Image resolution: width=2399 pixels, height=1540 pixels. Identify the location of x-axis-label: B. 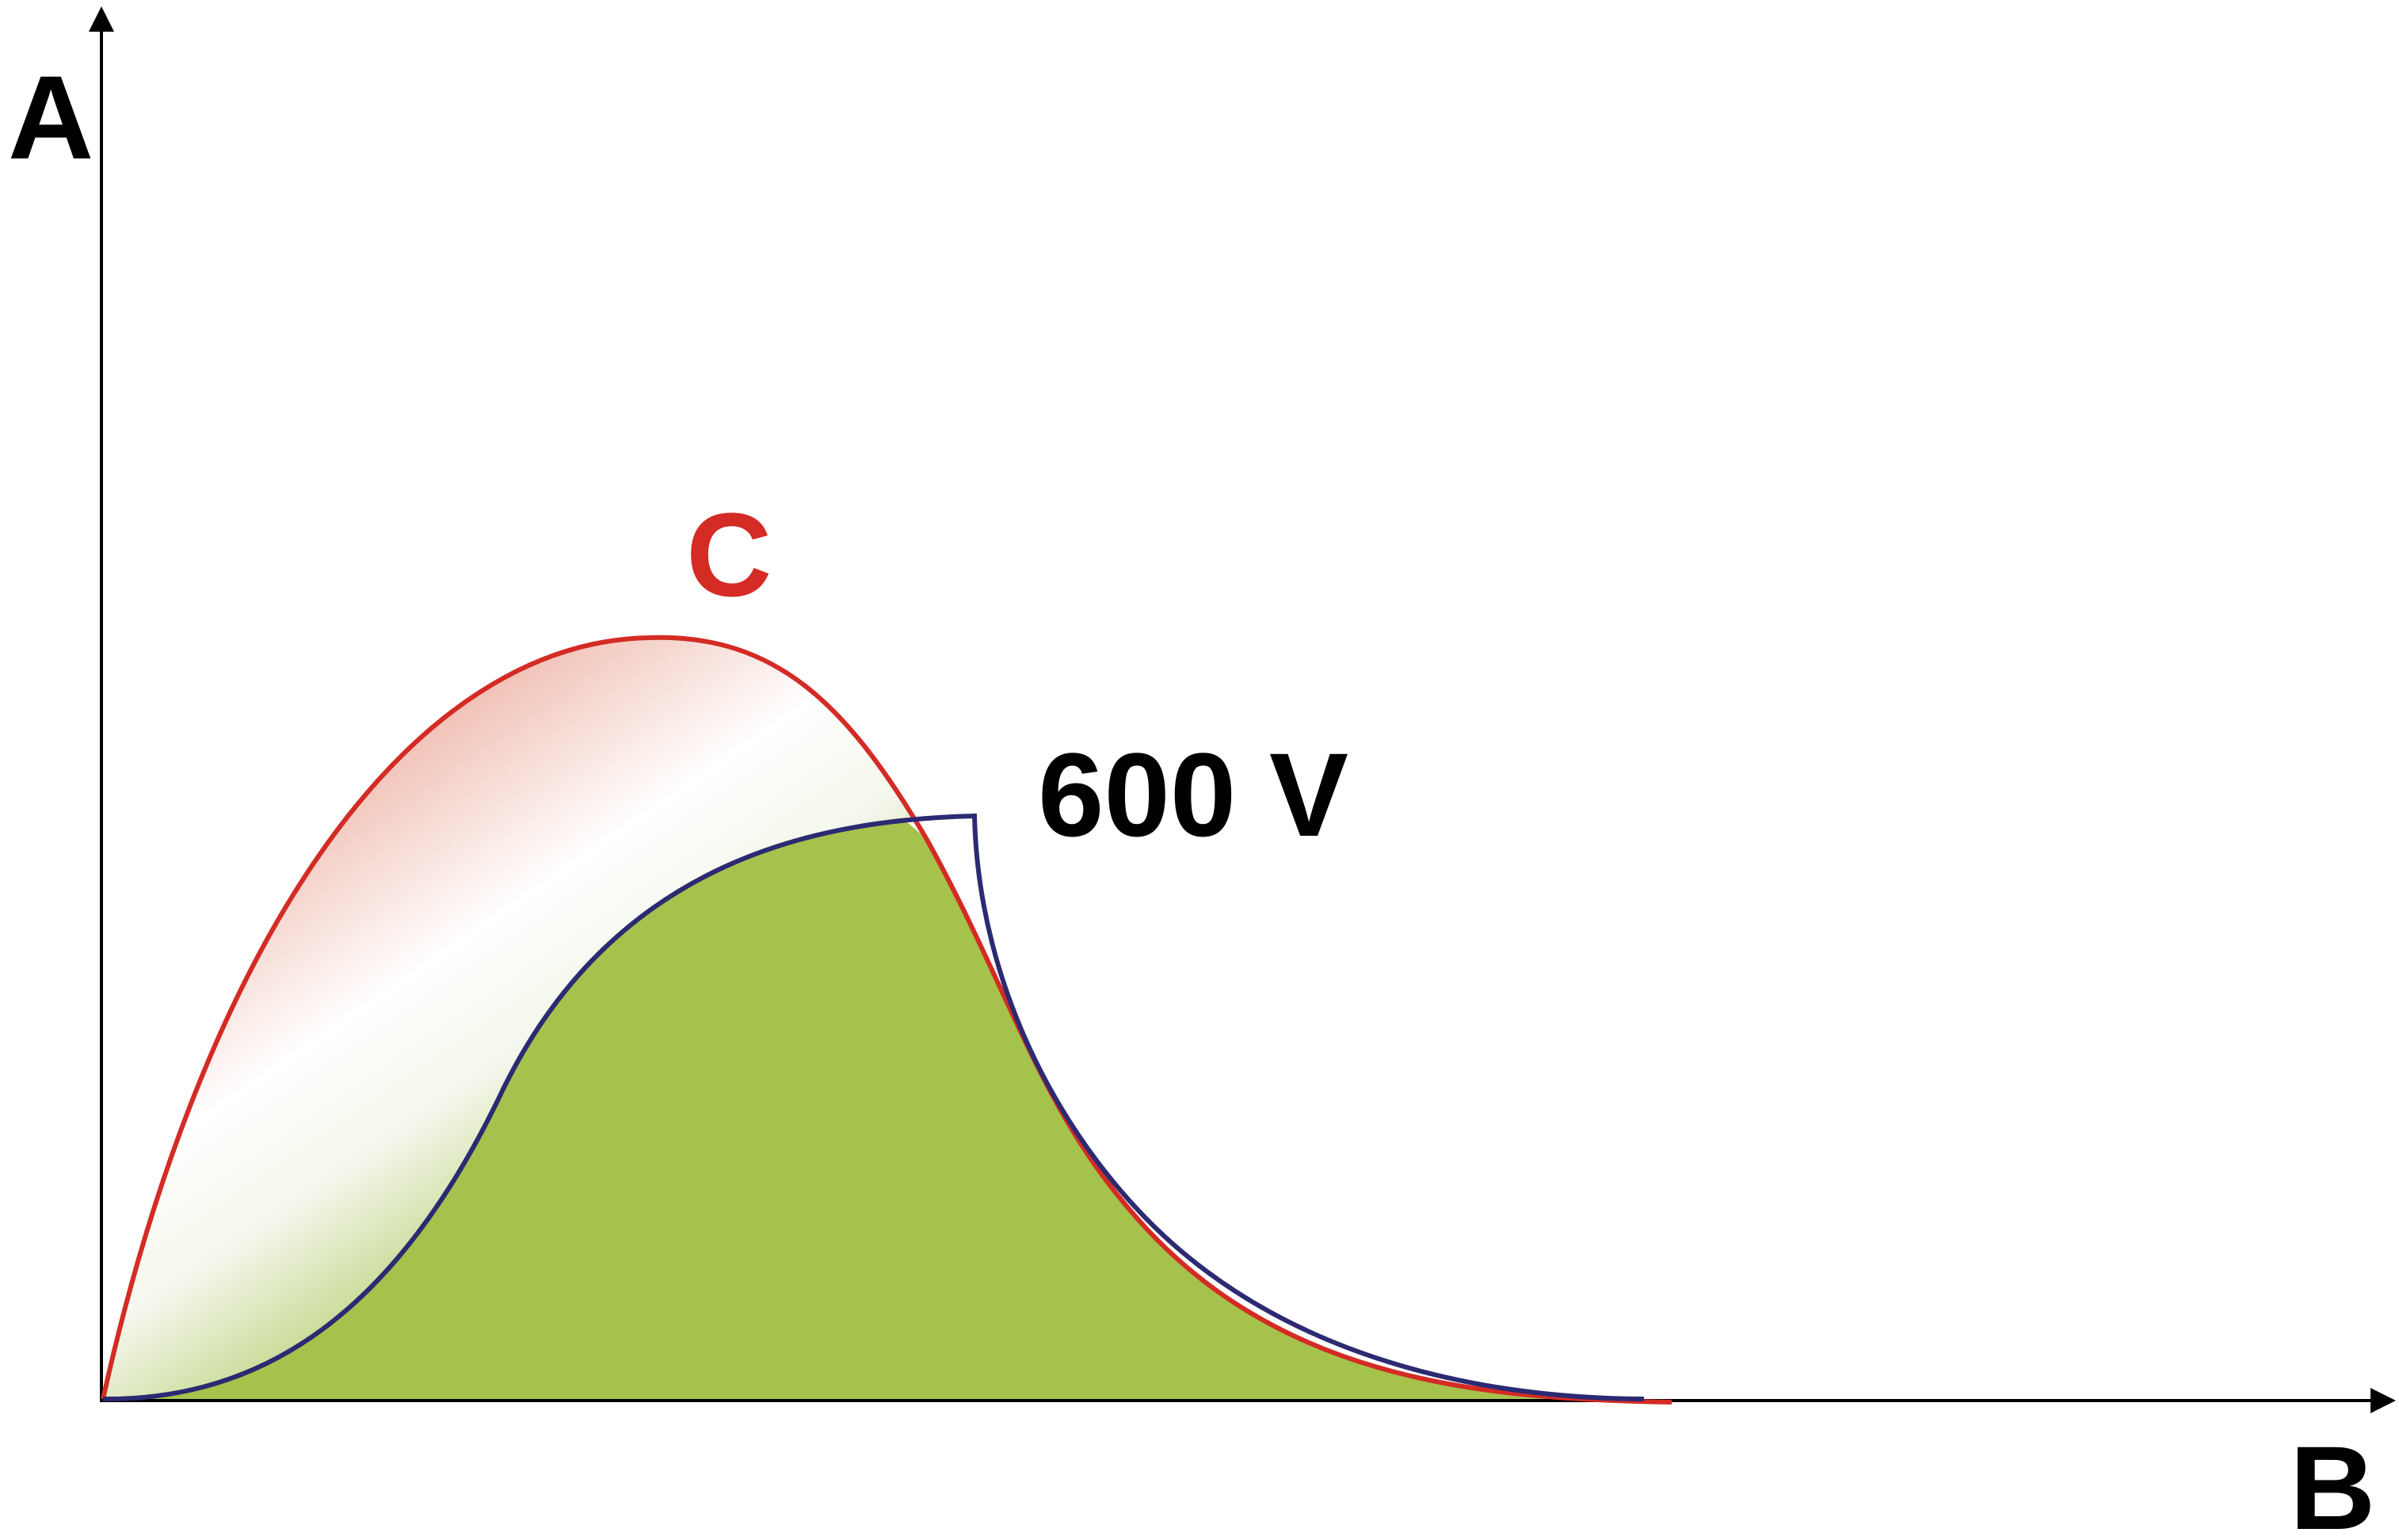
(2332, 1480).